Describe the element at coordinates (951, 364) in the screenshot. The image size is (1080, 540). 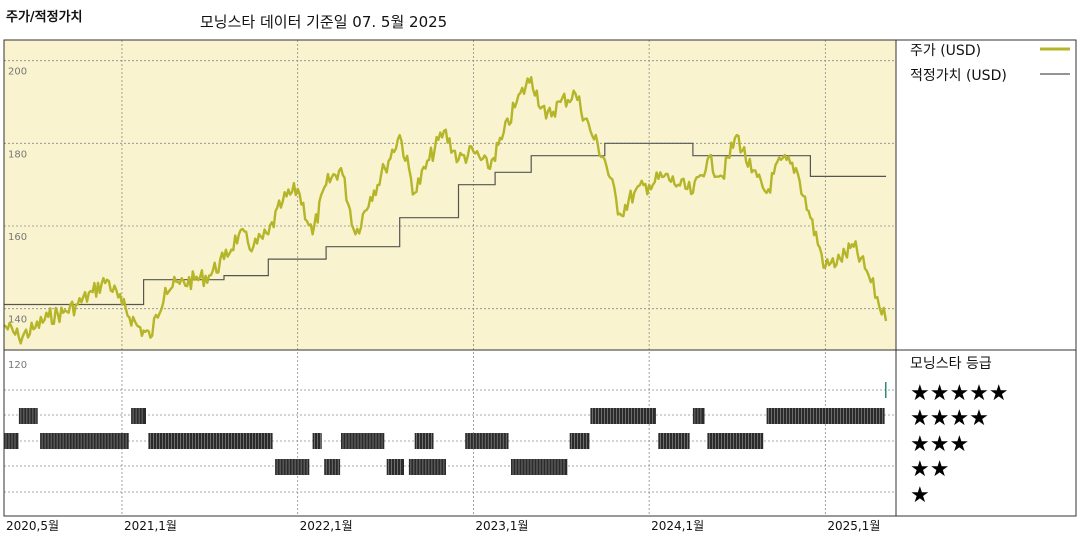
I see `rating-title: 모닝스타 등급` at that location.